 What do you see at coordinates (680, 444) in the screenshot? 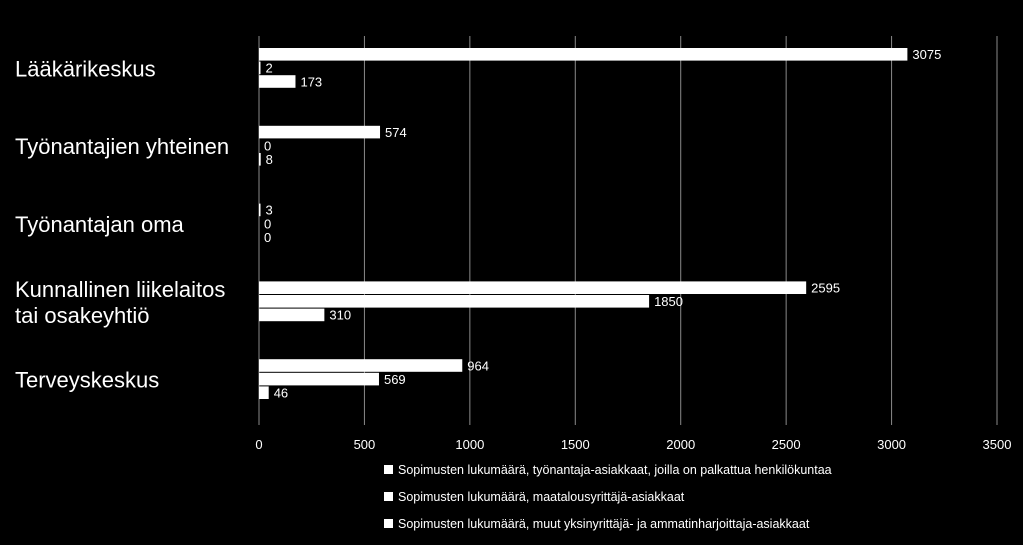
I see `x-tick-label: 2000` at bounding box center [680, 444].